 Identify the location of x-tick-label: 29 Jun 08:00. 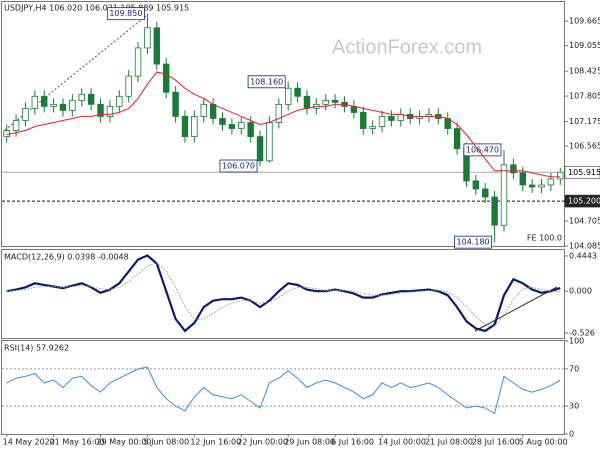
(309, 442).